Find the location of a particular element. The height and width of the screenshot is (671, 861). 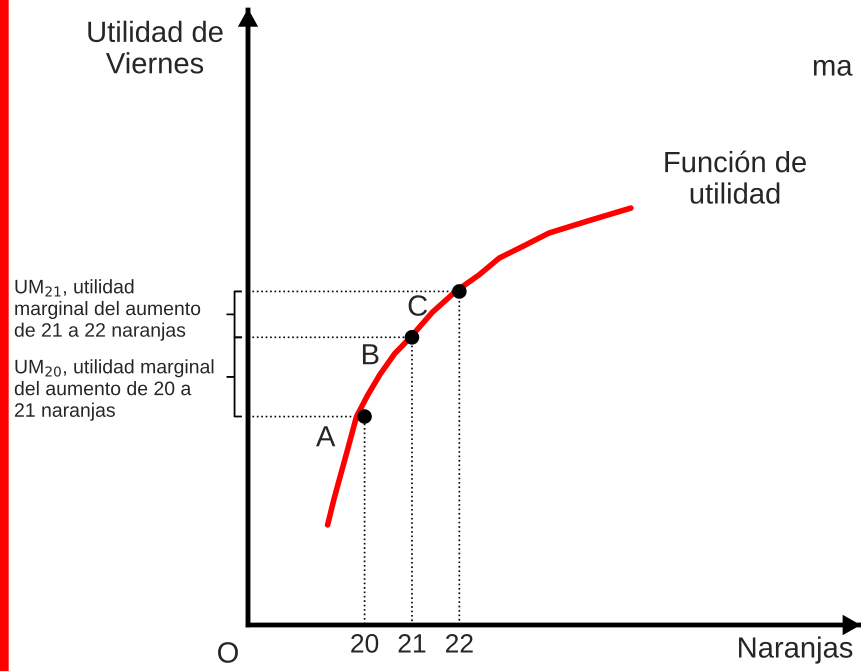

annotation: C is located at coordinates (418, 305).